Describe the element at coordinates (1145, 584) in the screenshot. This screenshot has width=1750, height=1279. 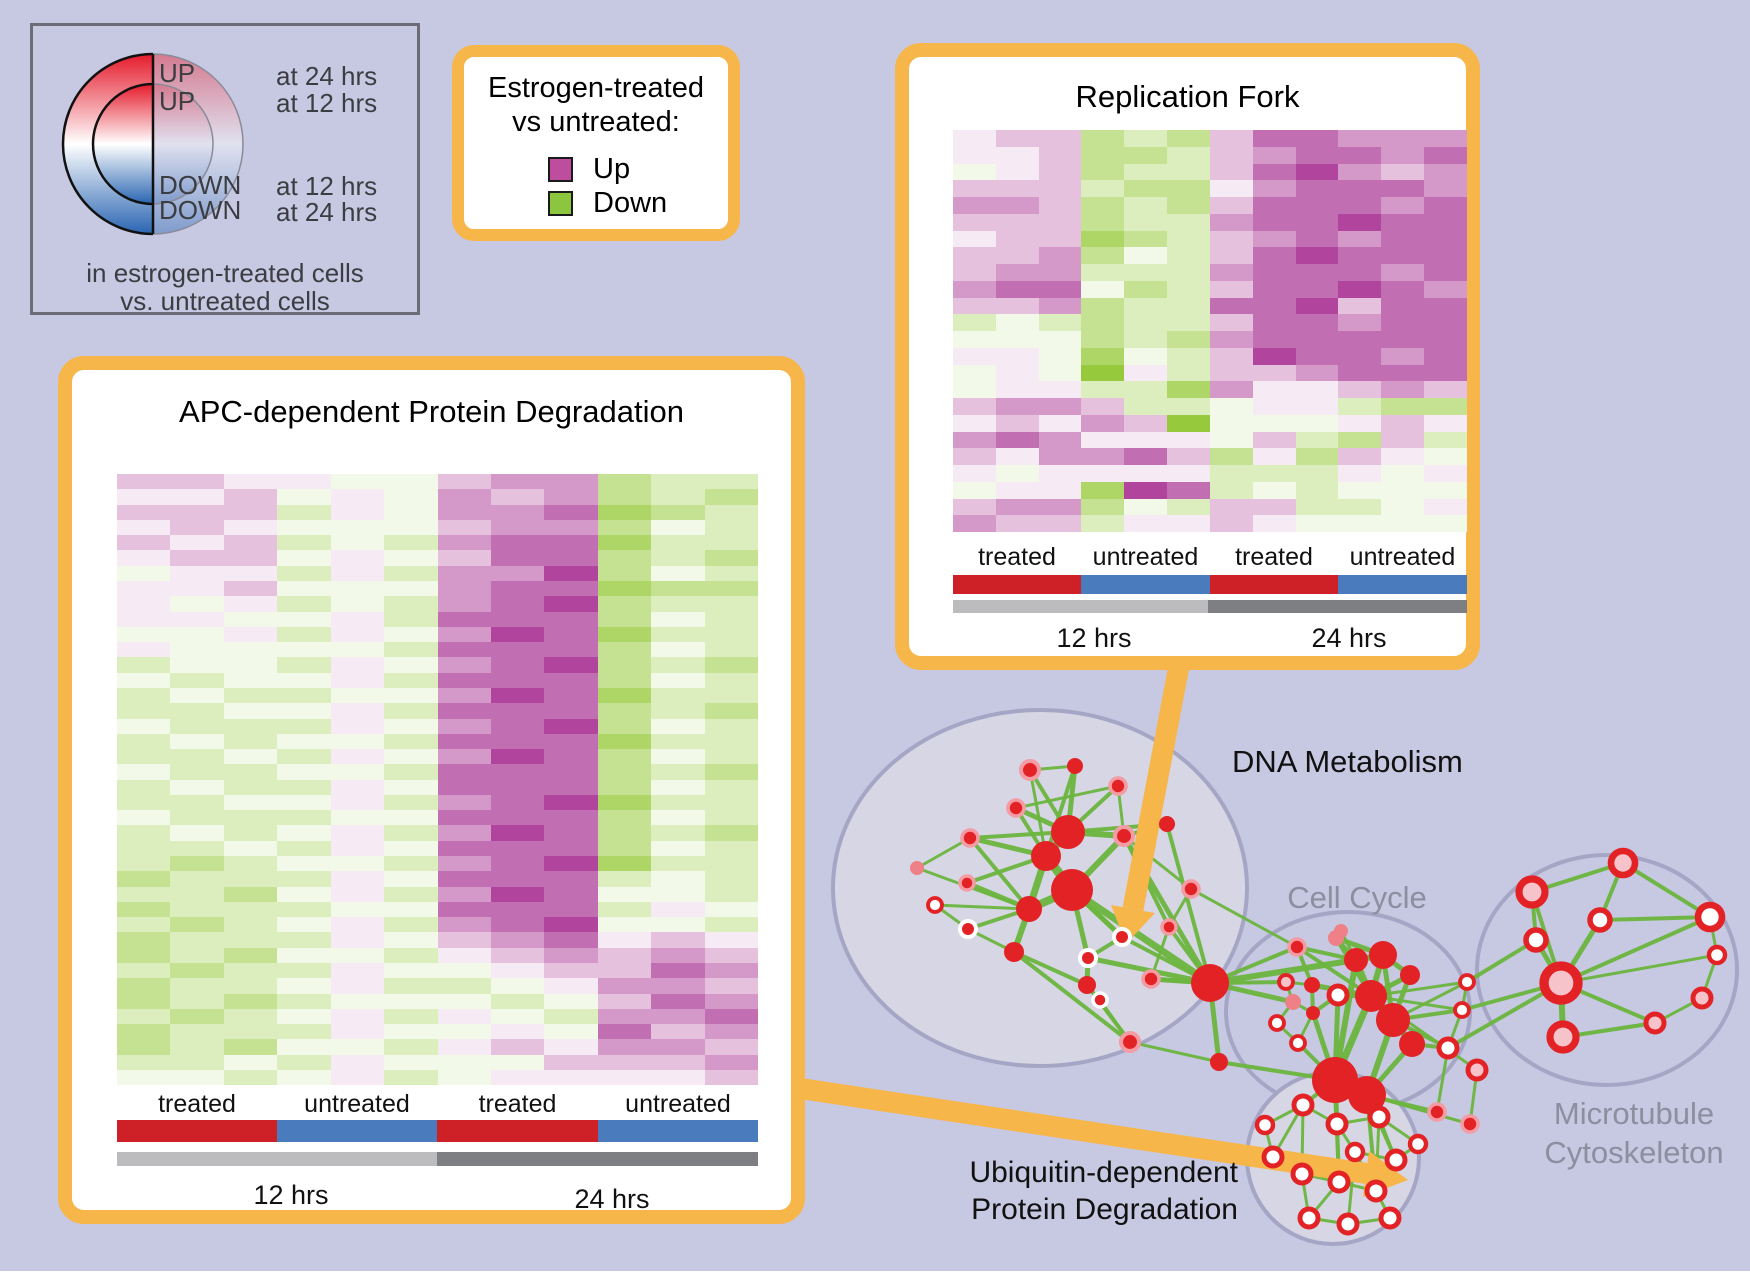
I see `untreated-bar-12h` at that location.